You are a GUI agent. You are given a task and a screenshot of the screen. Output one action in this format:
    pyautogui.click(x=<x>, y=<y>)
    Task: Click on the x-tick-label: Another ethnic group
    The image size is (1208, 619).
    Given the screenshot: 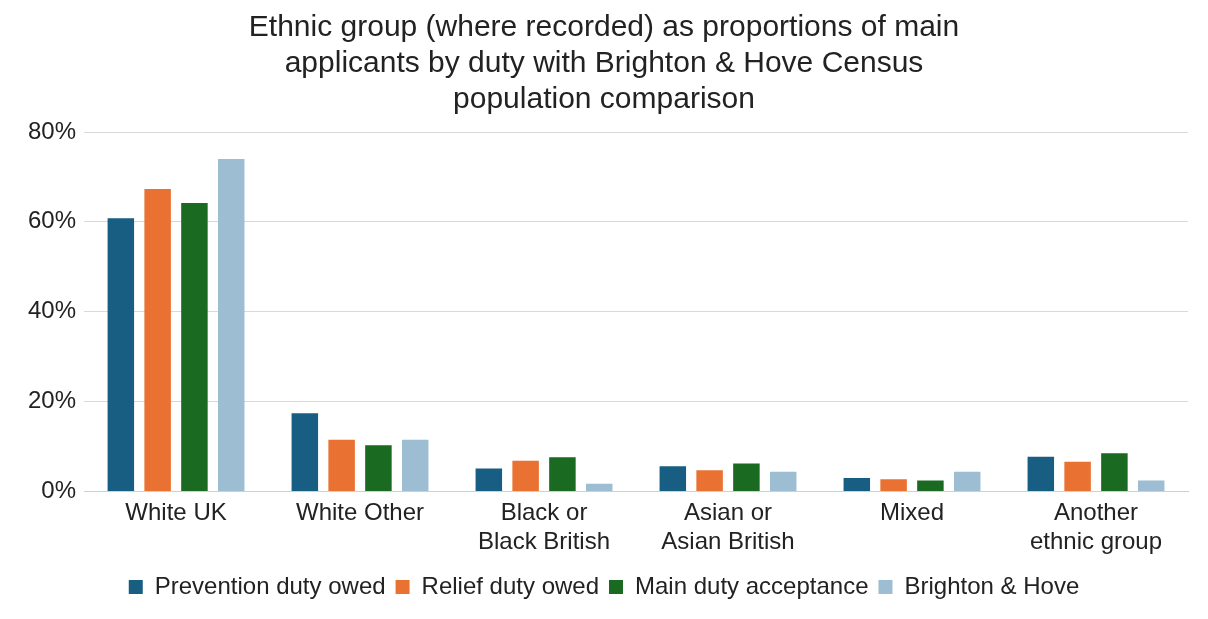 What is the action you would take?
    pyautogui.click(x=1096, y=526)
    